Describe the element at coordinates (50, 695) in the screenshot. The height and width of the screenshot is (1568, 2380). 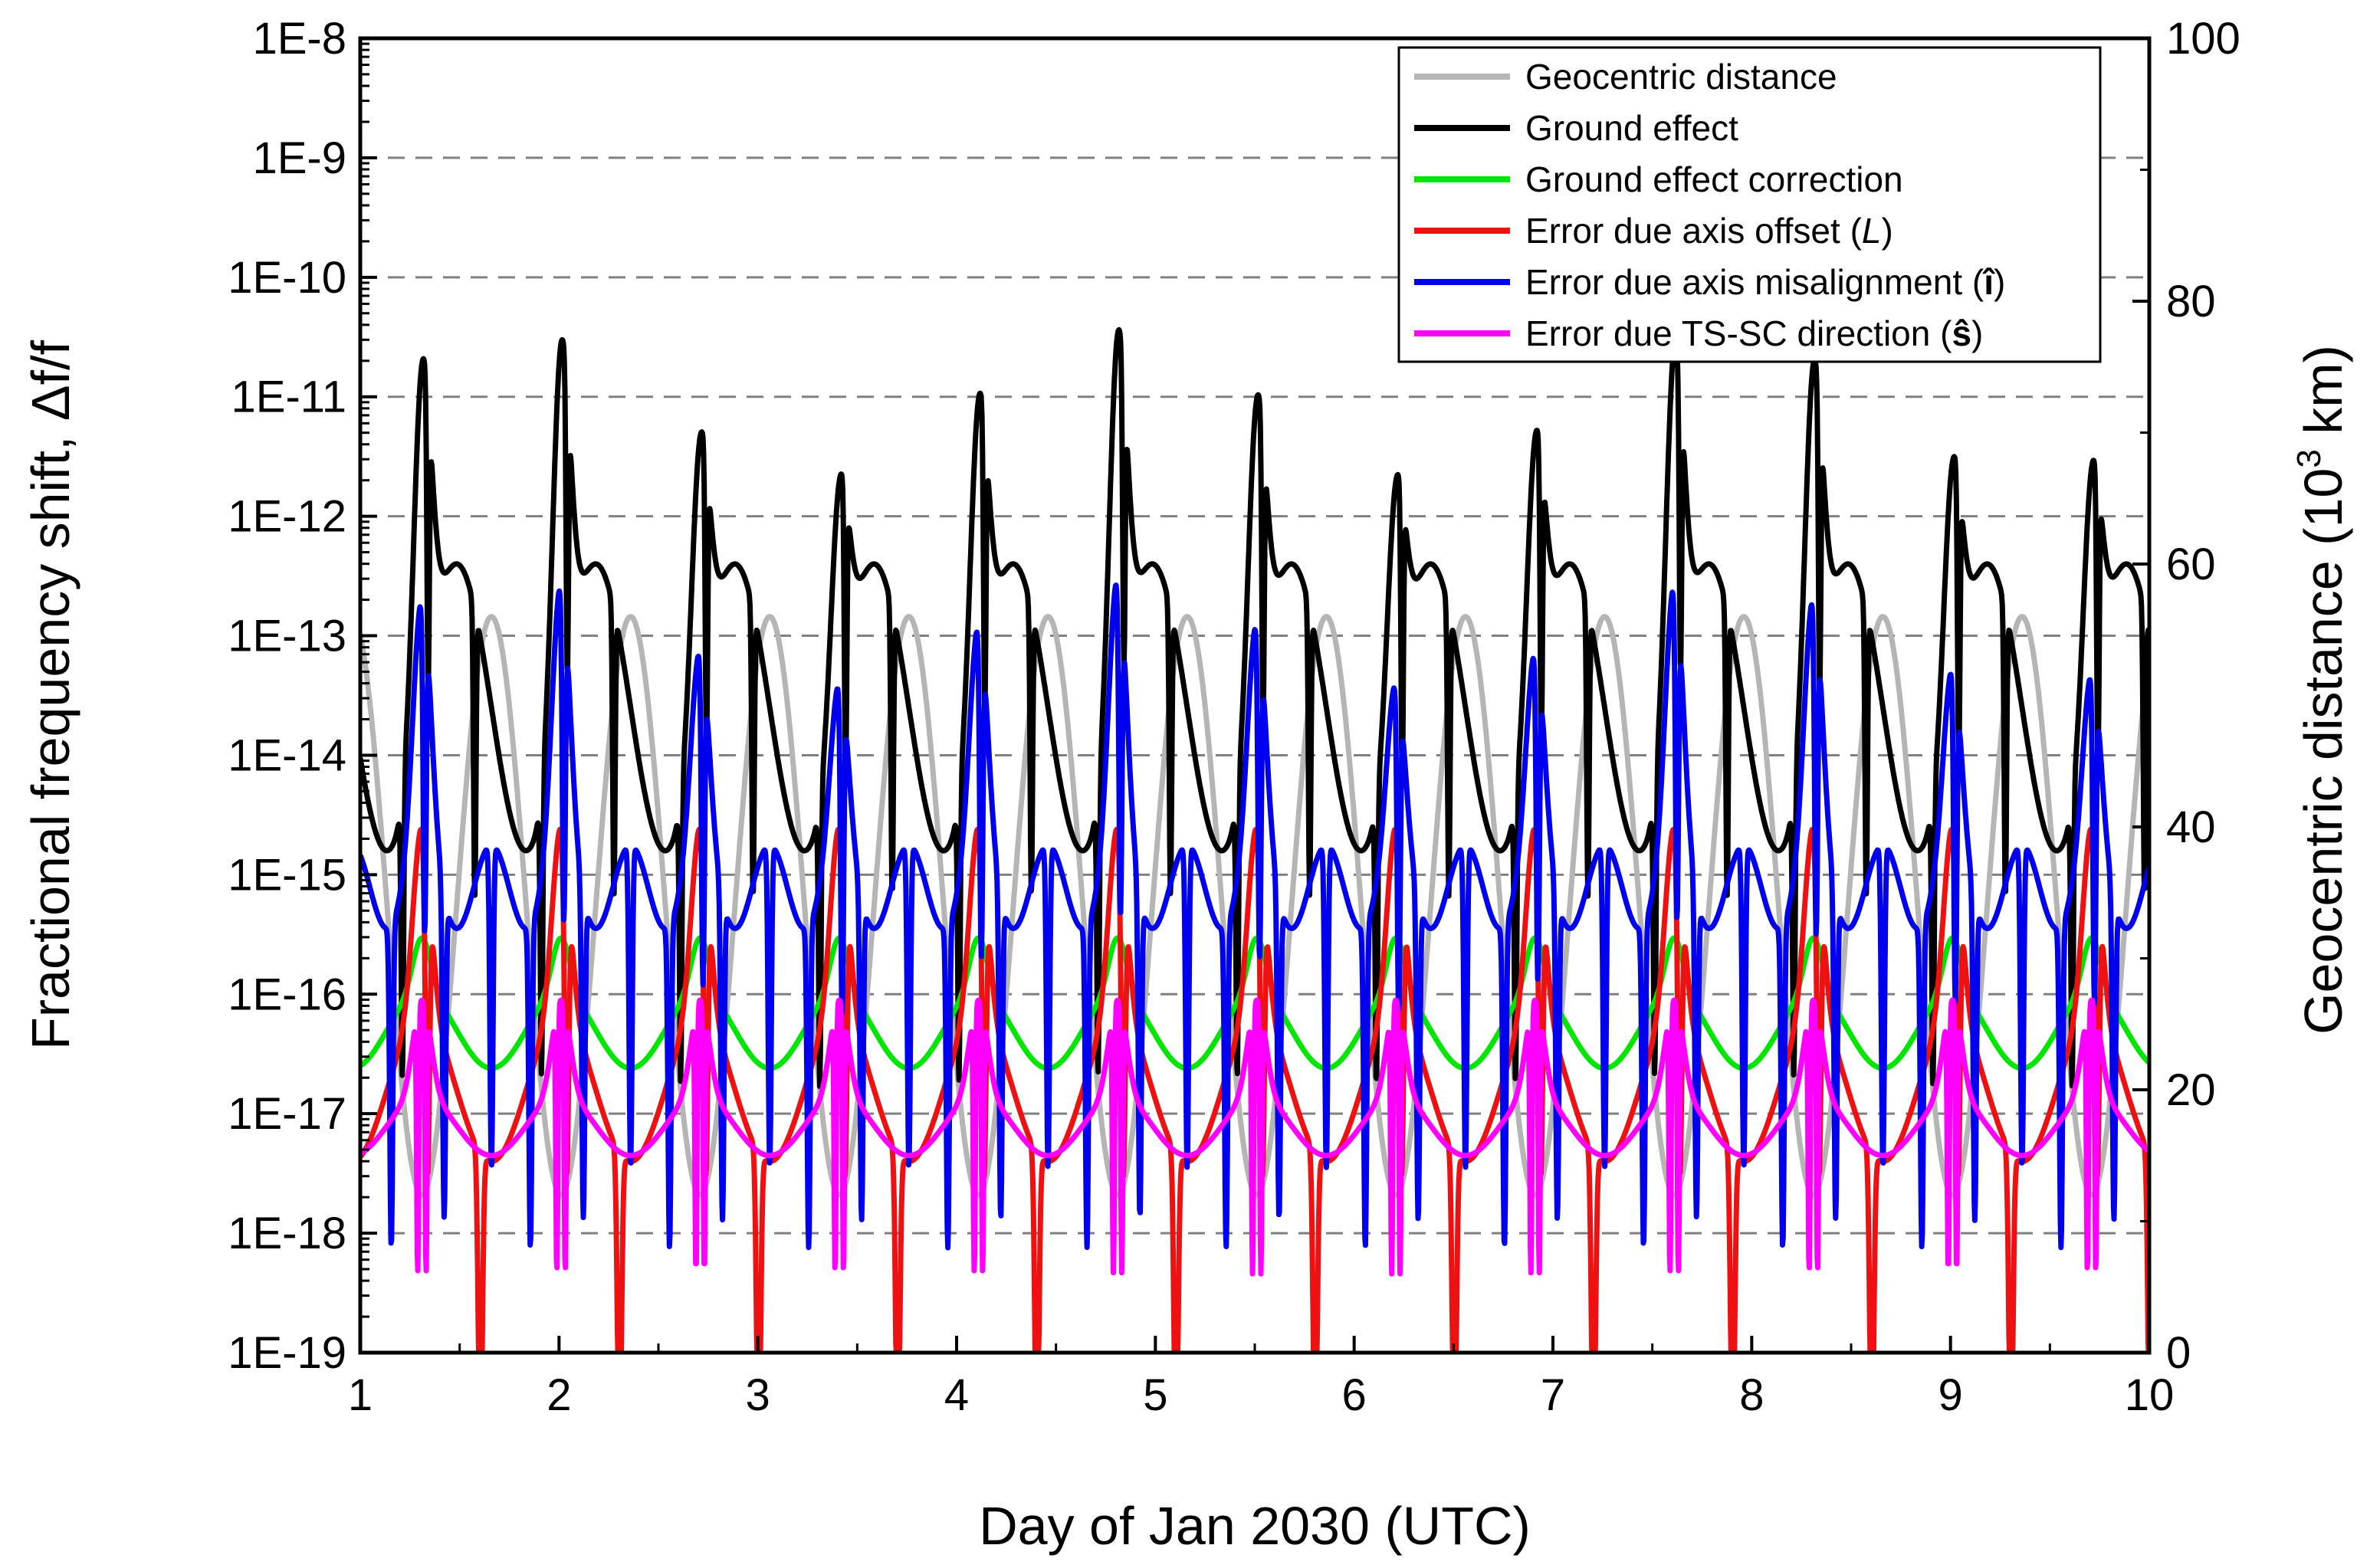
I see `y-axis-title-left: Fractional frequency shift, Δf/f` at that location.